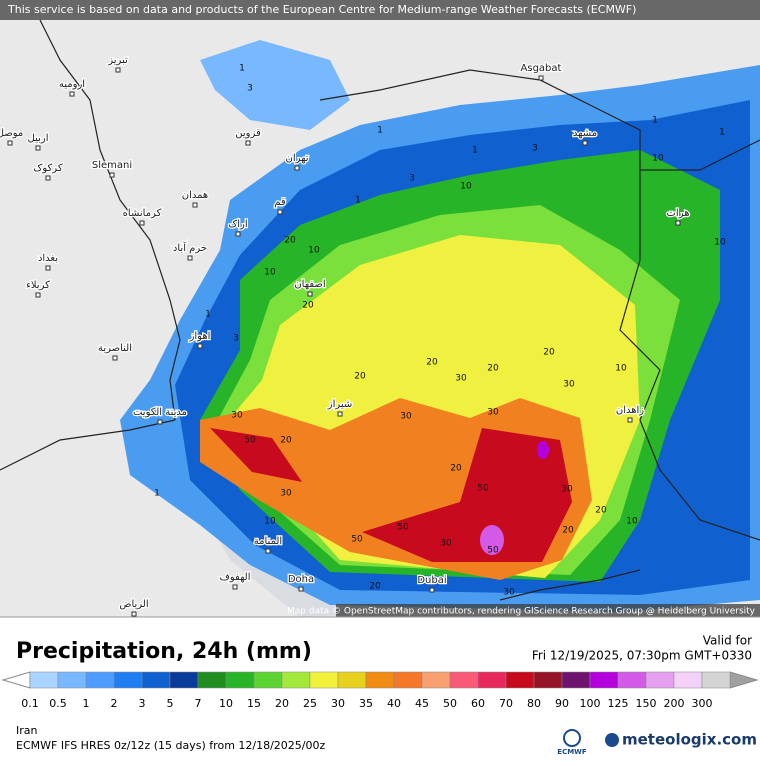  What do you see at coordinates (506, 703) in the screenshot?
I see `legend-label: 70` at bounding box center [506, 703].